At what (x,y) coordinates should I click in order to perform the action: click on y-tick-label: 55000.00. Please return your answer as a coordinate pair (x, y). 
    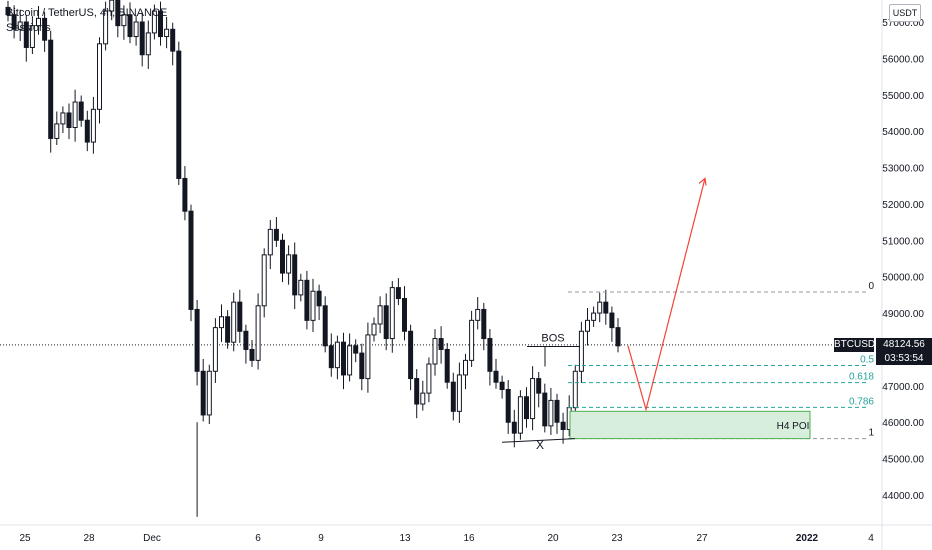
    Looking at the image, I should click on (903, 96).